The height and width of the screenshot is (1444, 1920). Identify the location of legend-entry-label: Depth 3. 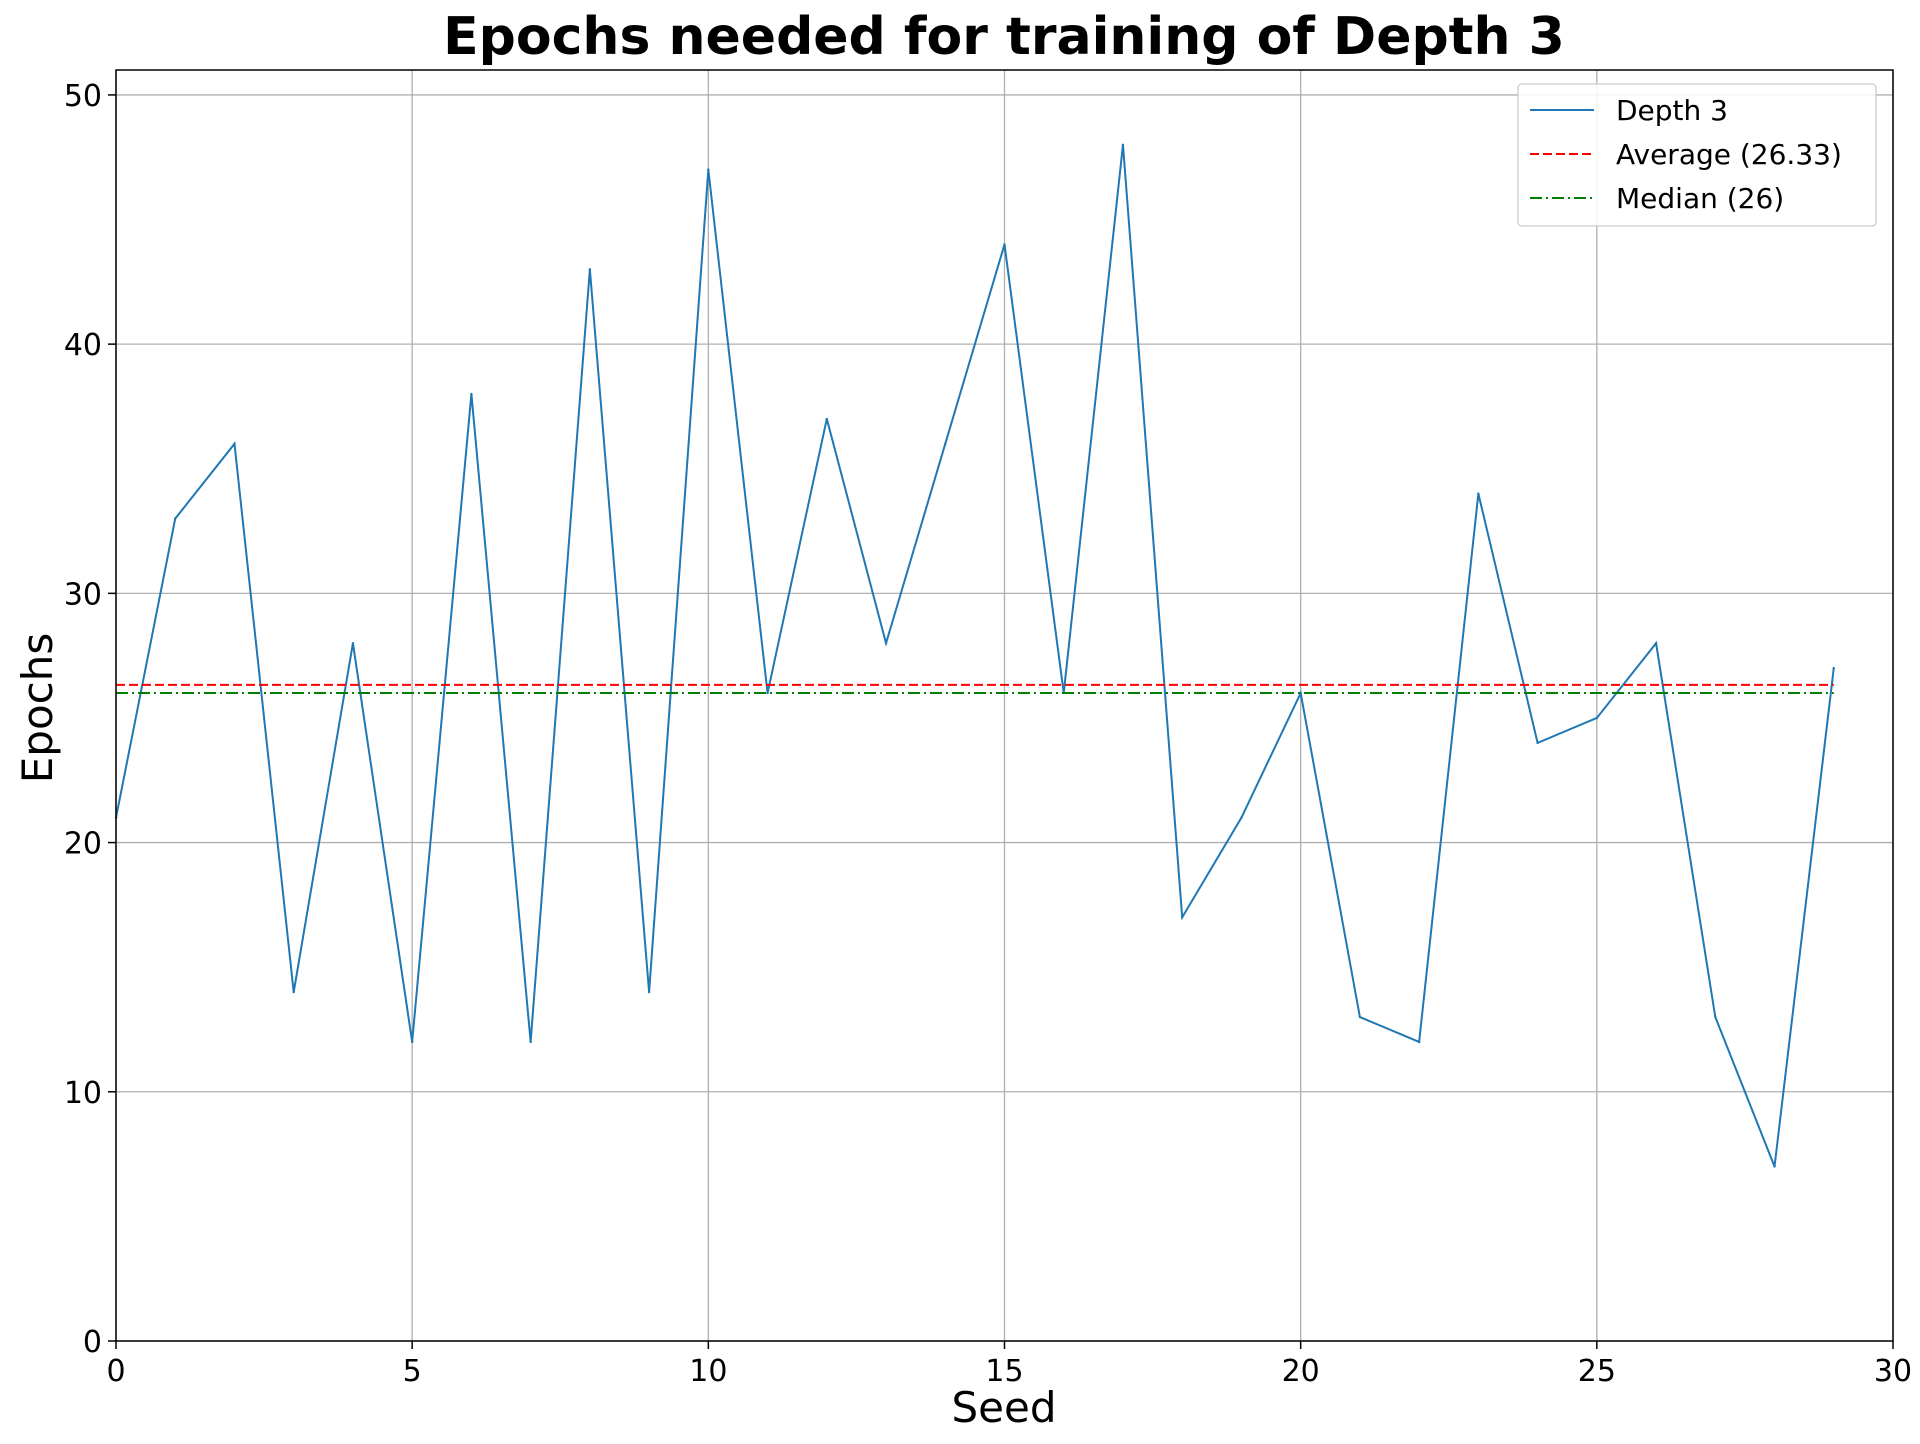
(1672, 110).